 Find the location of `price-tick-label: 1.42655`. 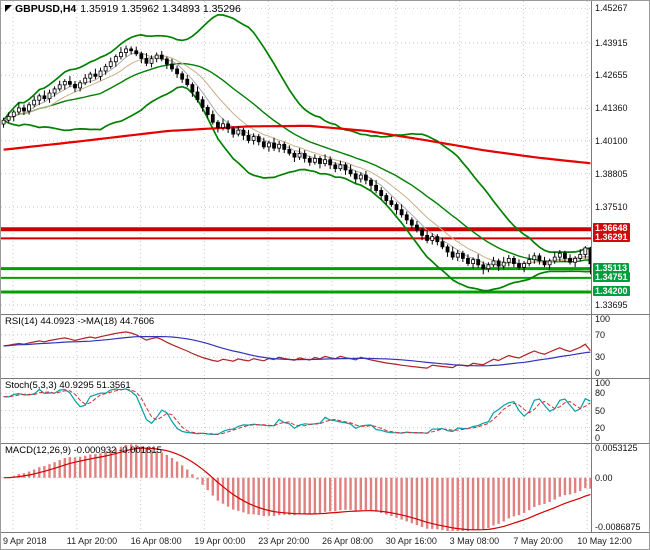

price-tick-label: 1.42655 is located at coordinates (611, 75).